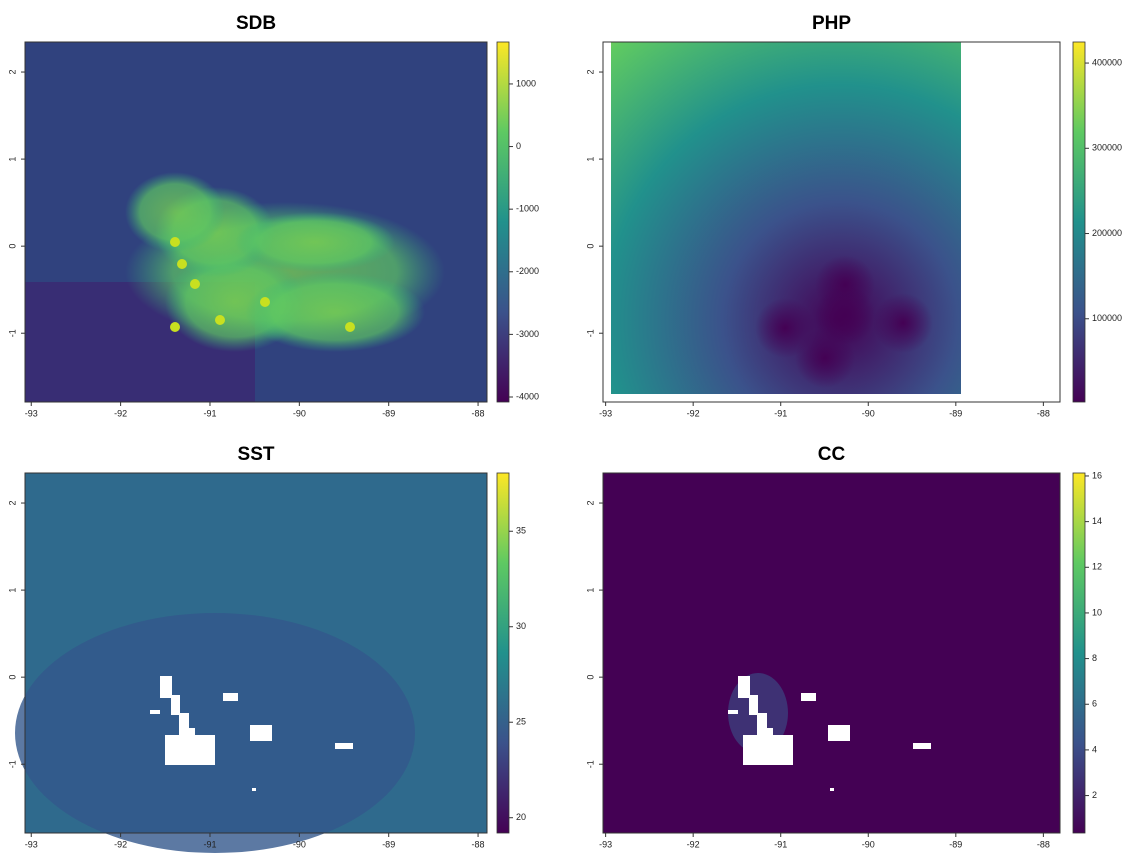 The width and height of the screenshot is (1137, 859). I want to click on map-title: CC, so click(832, 454).